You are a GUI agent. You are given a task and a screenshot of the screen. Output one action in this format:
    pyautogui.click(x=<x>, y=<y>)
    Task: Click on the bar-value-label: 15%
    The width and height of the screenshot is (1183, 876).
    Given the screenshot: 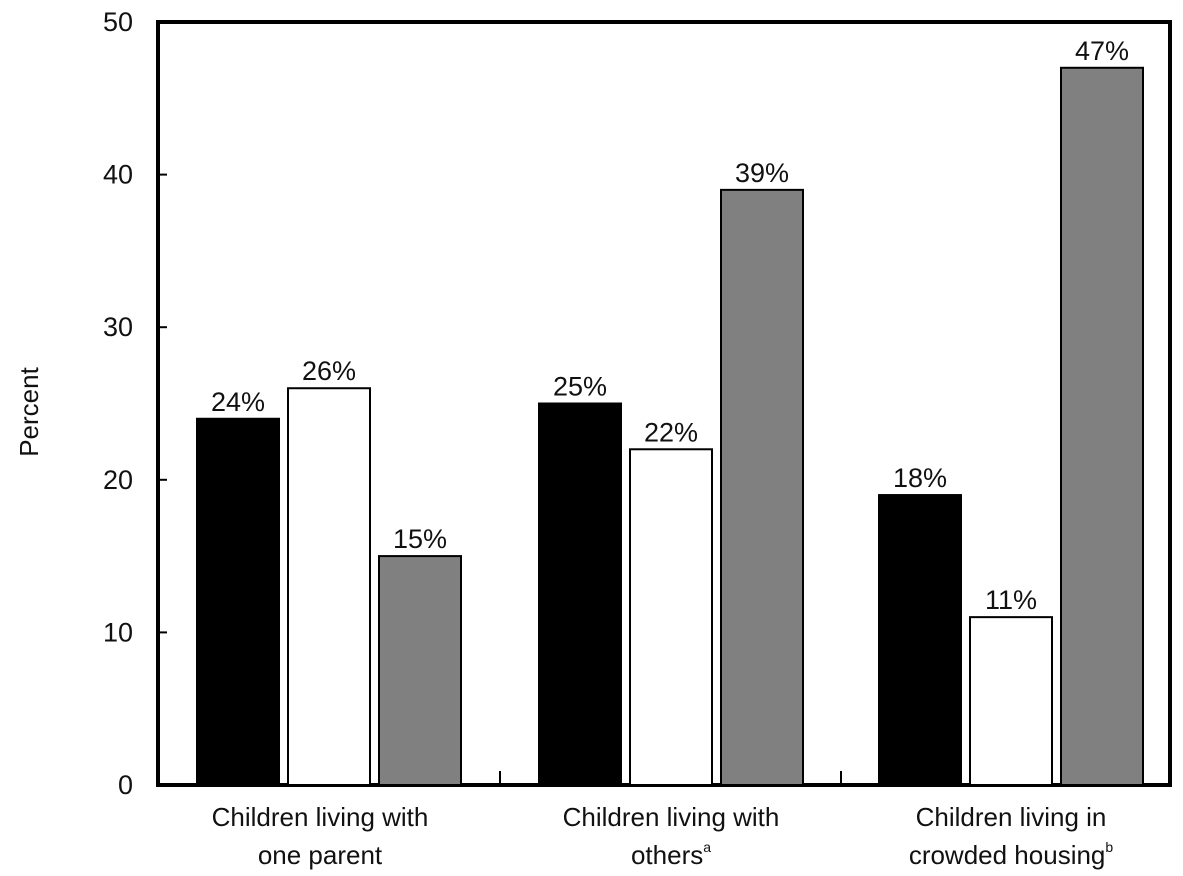 What is the action you would take?
    pyautogui.click(x=420, y=539)
    